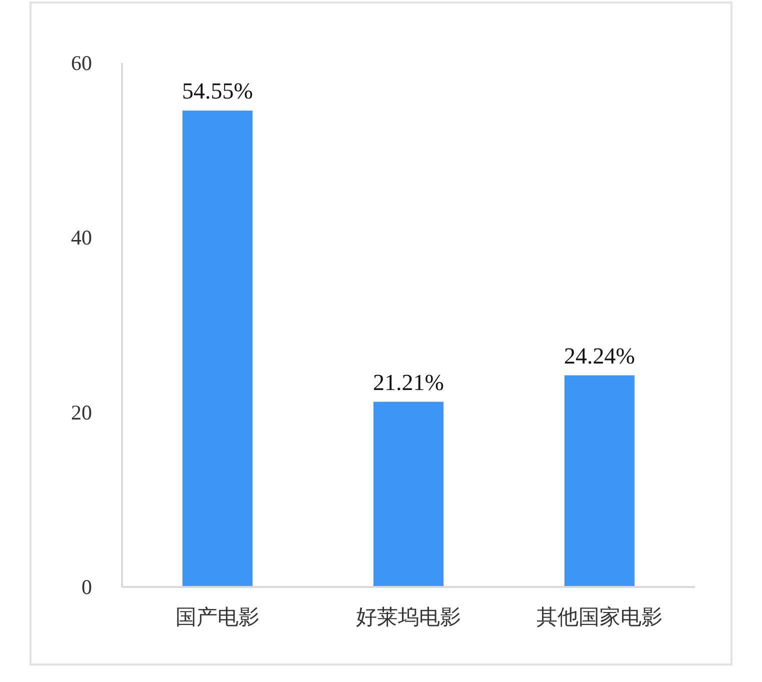  What do you see at coordinates (81, 63) in the screenshot?
I see `y-tick-label: 60` at bounding box center [81, 63].